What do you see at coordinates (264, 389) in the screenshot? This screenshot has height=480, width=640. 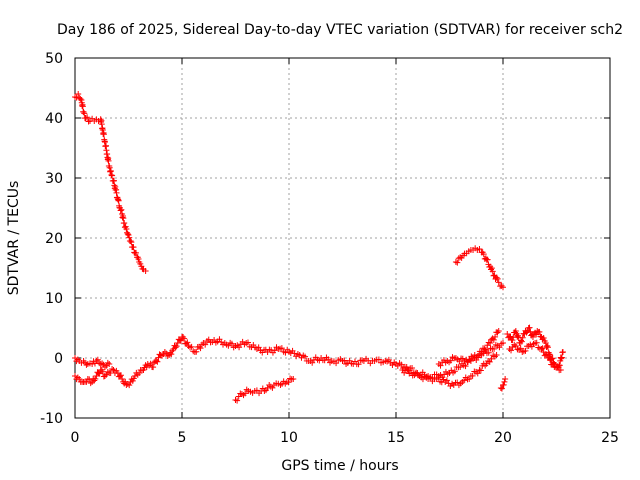 I see `series-lower-branch` at bounding box center [264, 389].